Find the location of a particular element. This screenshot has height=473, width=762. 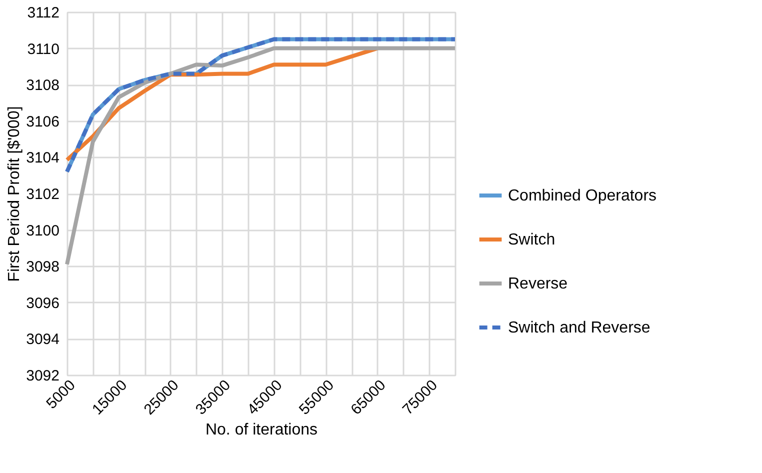

y-tick-label: 3106 is located at coordinates (43, 121).